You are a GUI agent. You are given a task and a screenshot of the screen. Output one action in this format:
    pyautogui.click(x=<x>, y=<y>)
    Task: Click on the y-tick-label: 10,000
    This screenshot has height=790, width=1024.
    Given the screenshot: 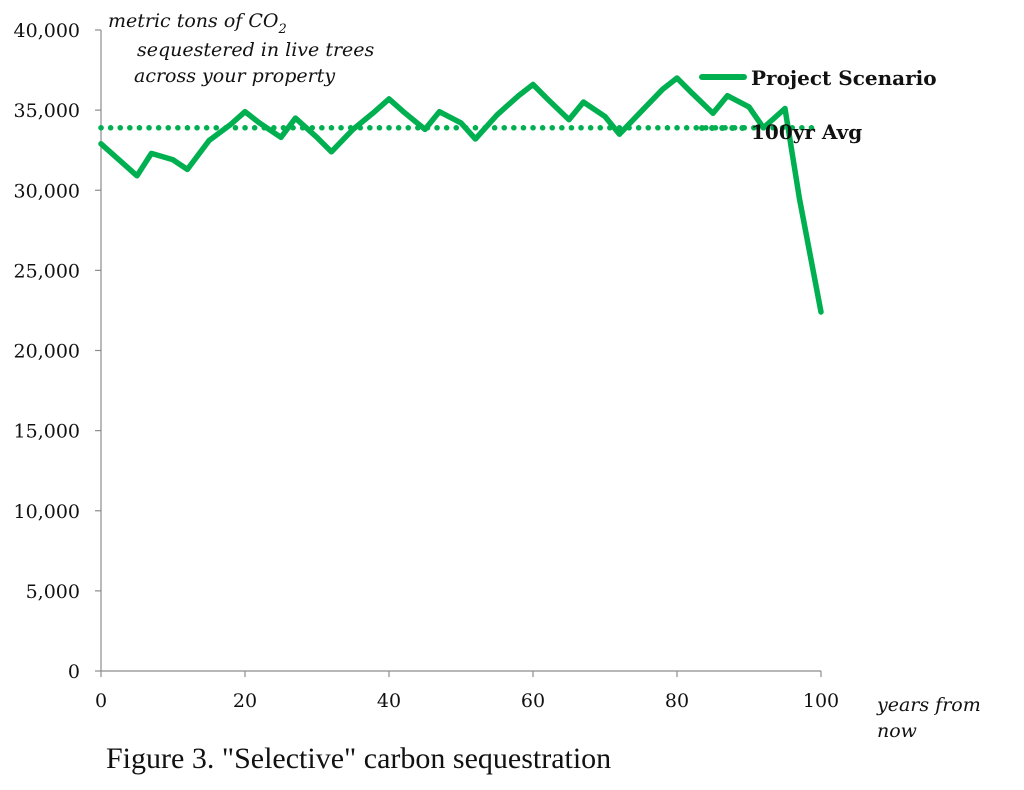 What is the action you would take?
    pyautogui.click(x=47, y=512)
    